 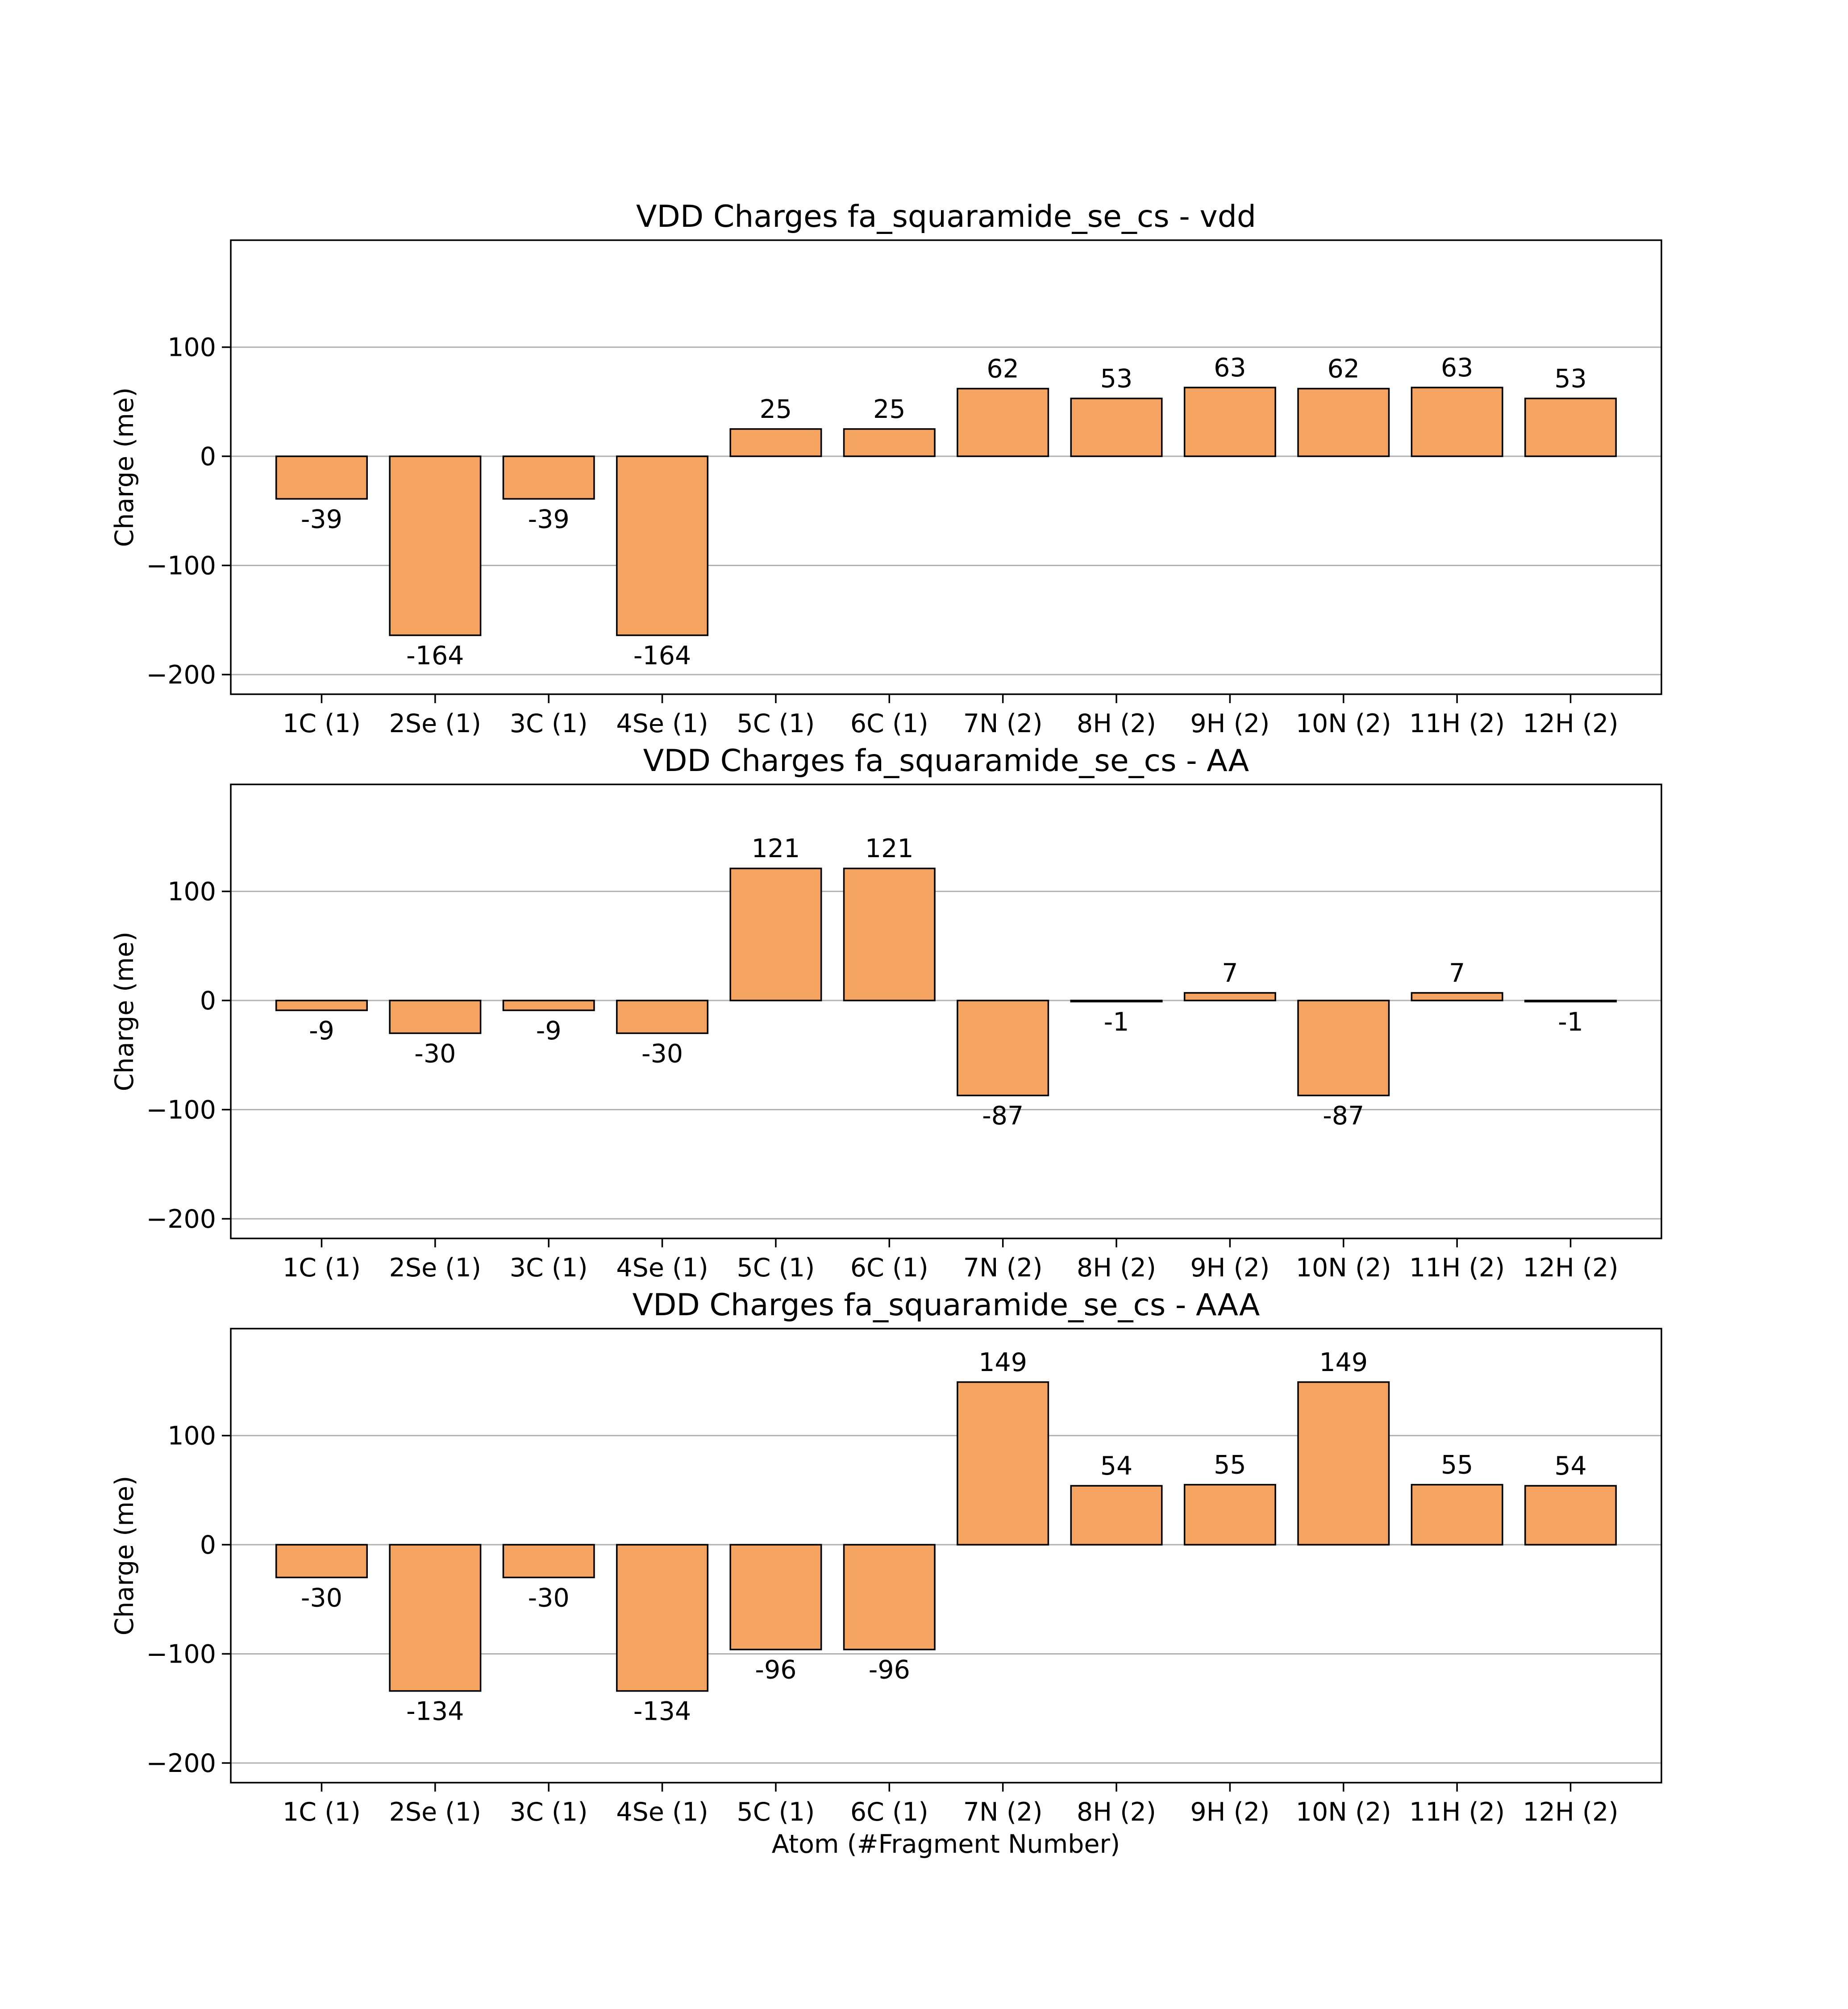 I want to click on chart-title: VDD Charges fa_squaramide_se_cs - vdd, so click(x=946, y=216).